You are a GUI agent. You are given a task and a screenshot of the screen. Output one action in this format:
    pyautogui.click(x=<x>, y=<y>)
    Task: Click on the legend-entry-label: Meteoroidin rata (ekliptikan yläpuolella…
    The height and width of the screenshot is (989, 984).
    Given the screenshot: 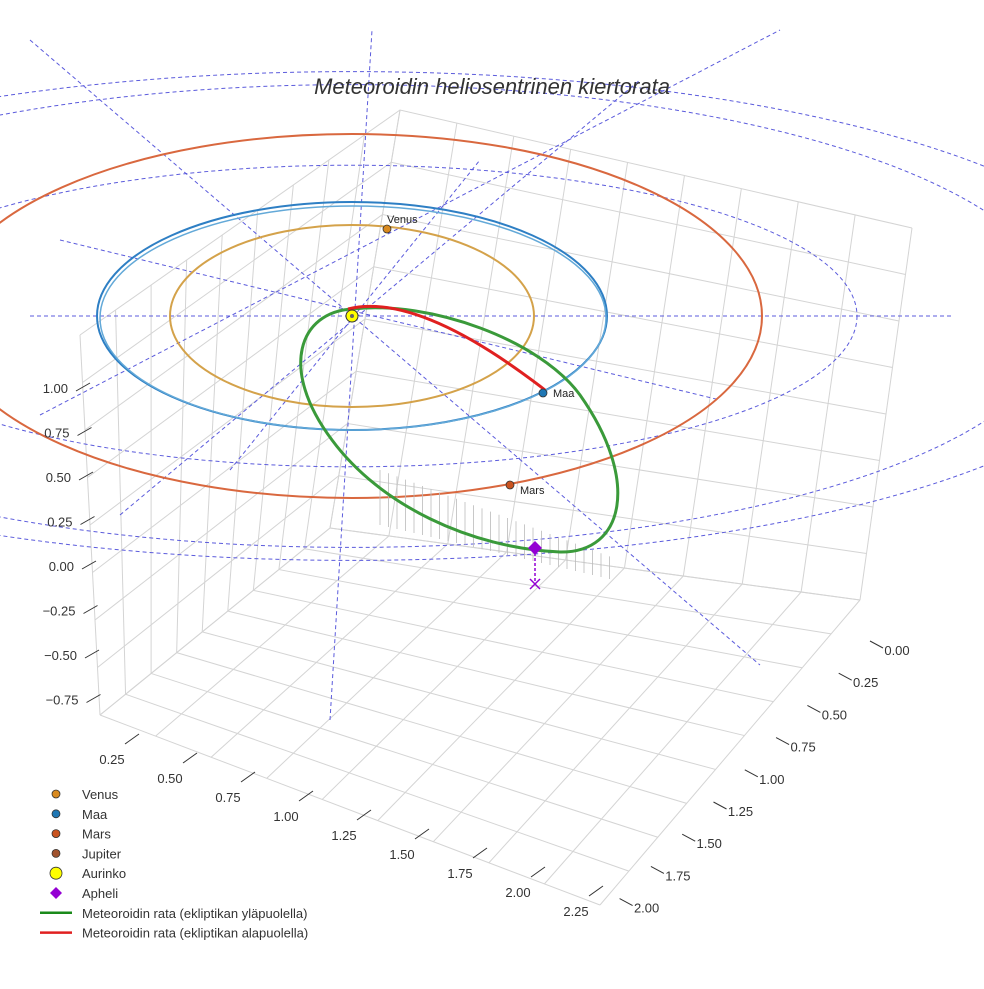 What is the action you would take?
    pyautogui.click(x=194, y=913)
    